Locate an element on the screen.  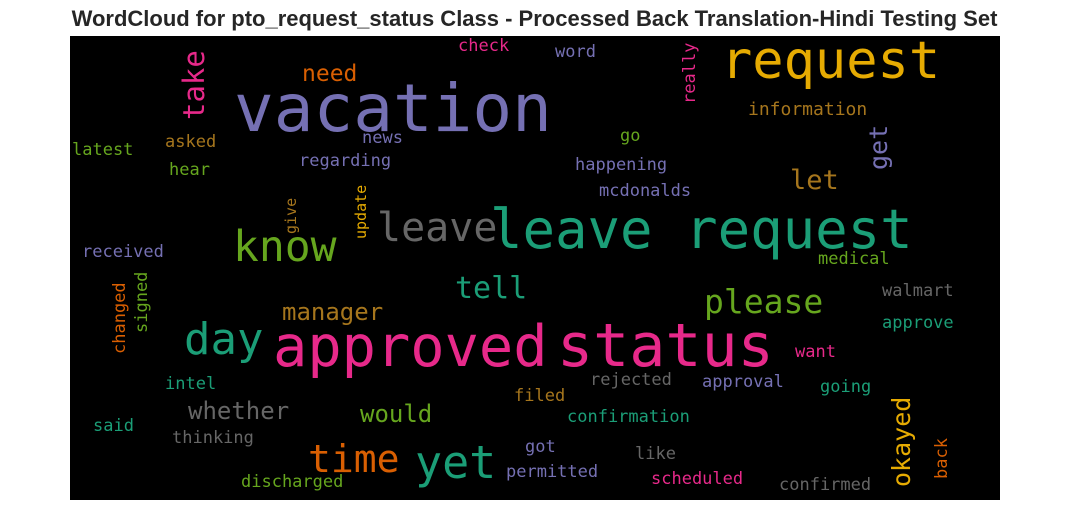
word-manager: manager is located at coordinates (333, 312).